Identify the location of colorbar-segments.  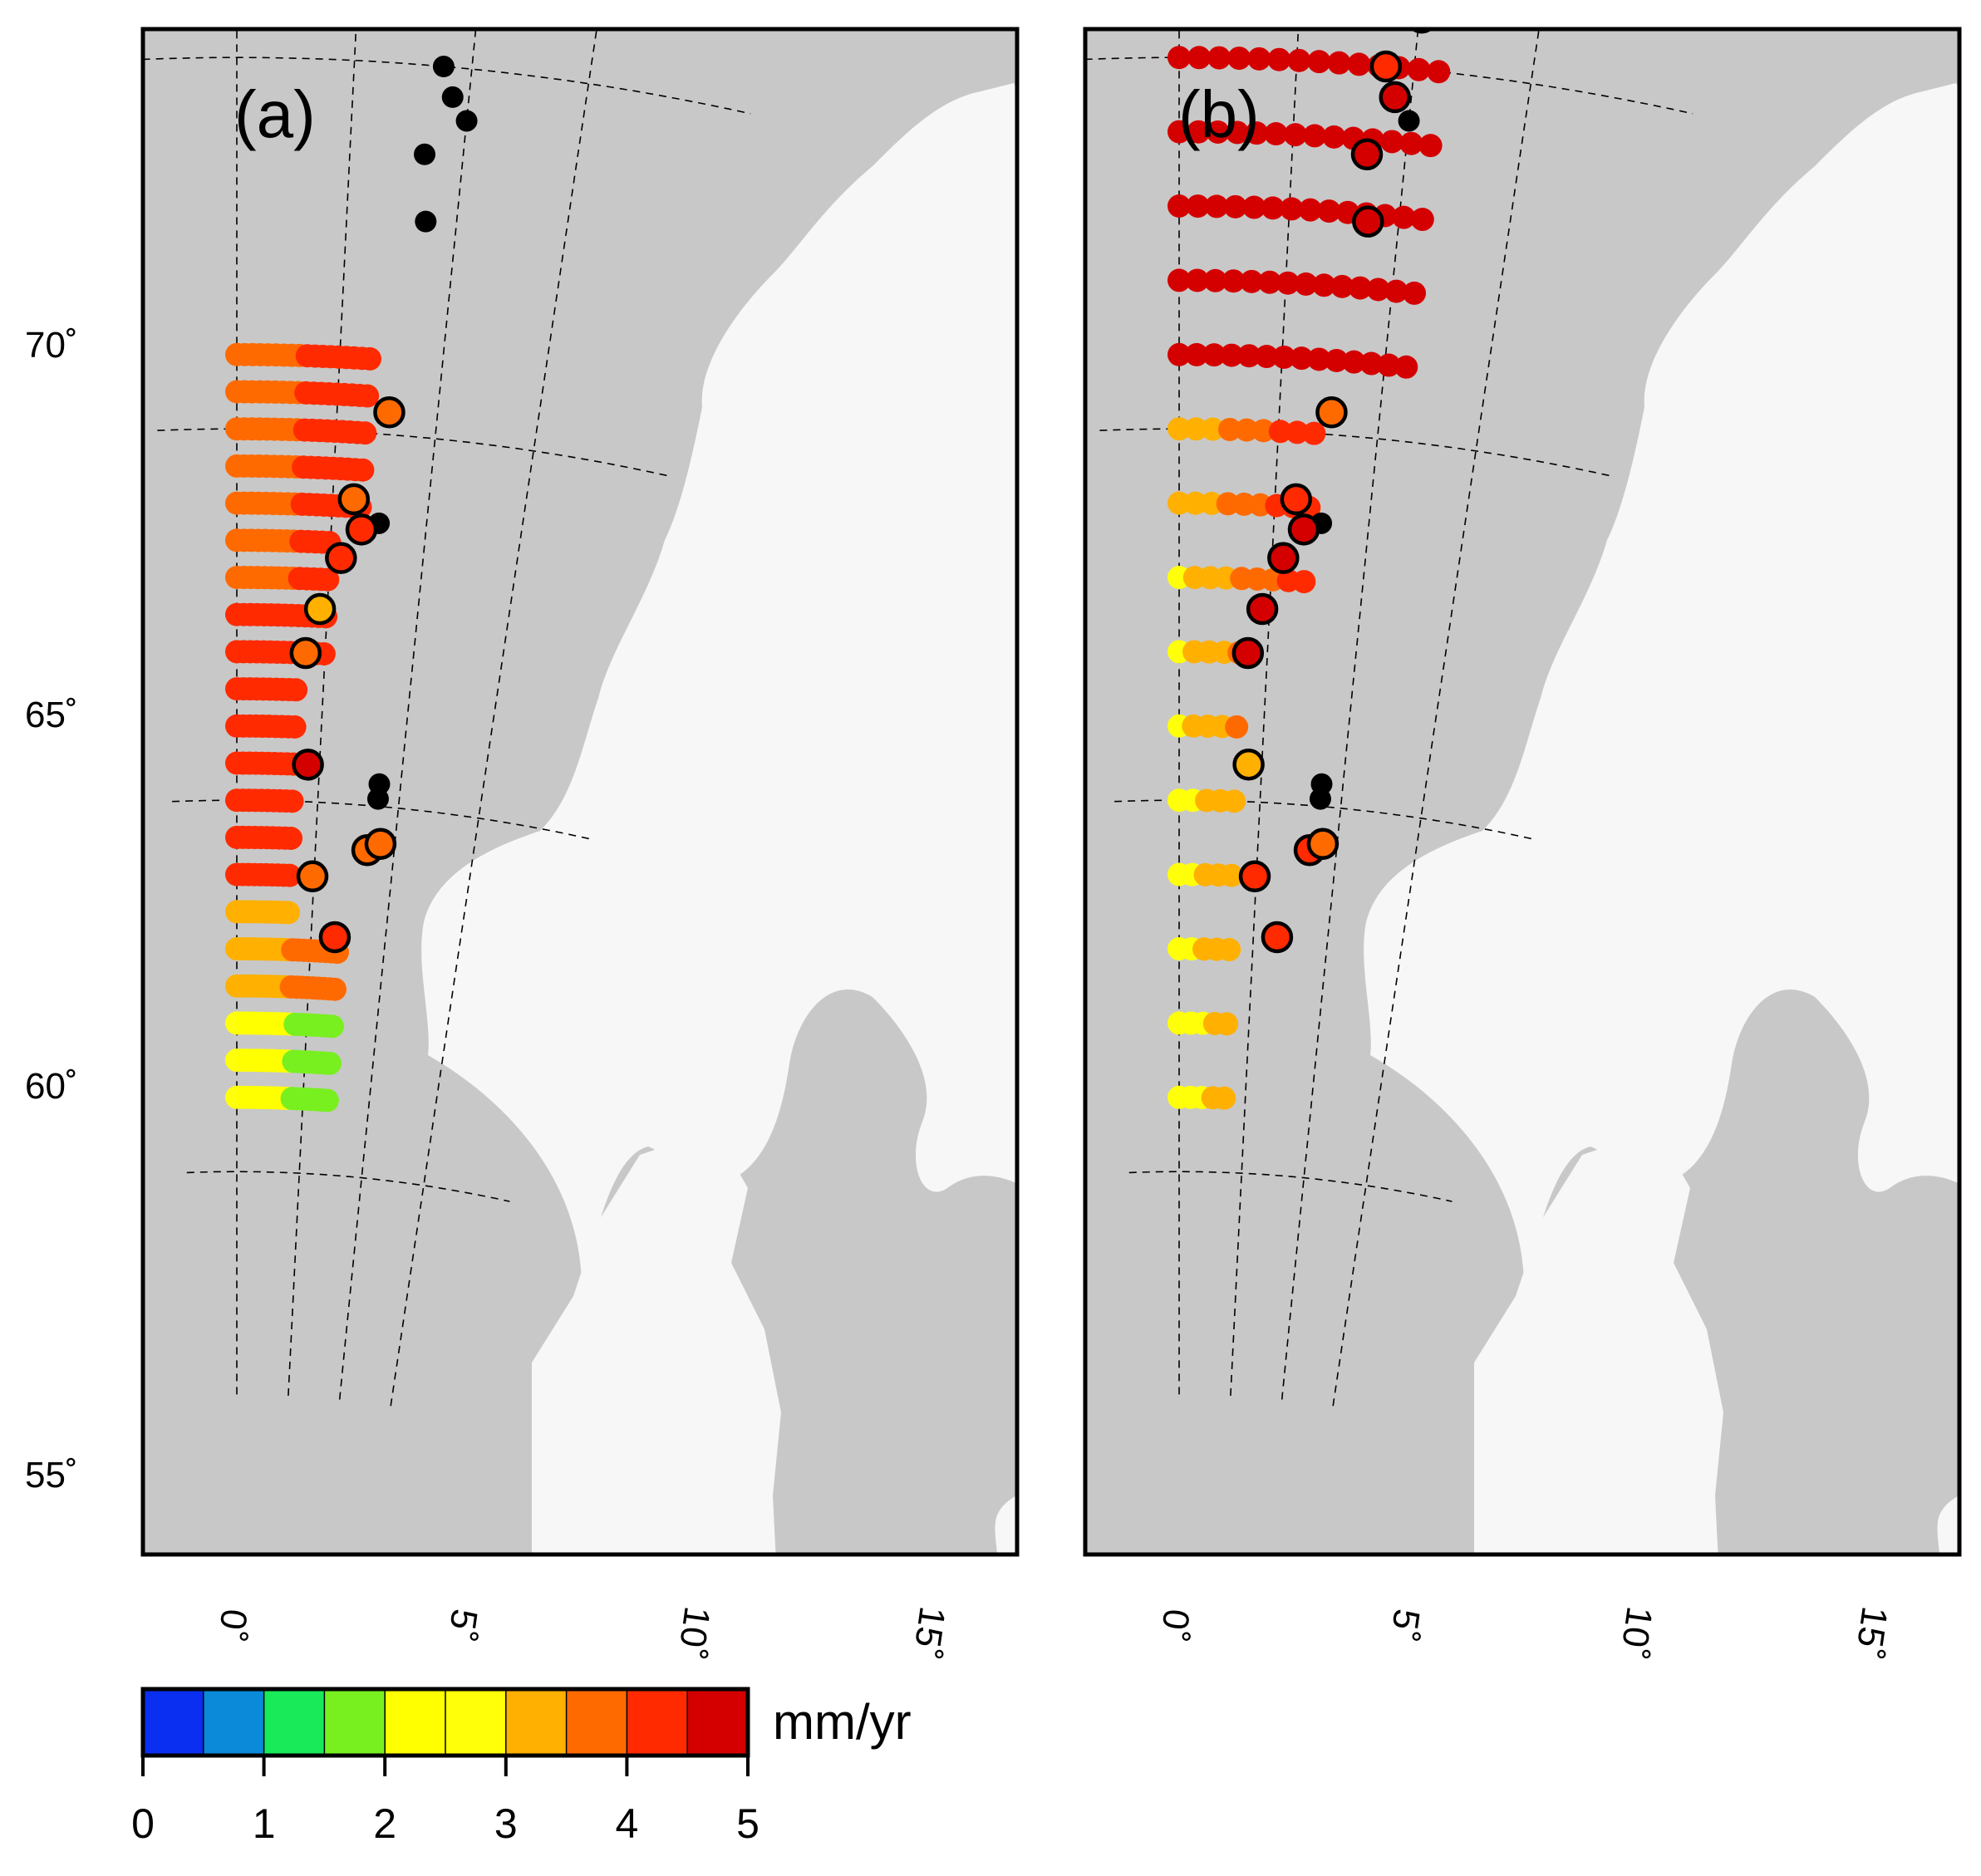
(446, 1722).